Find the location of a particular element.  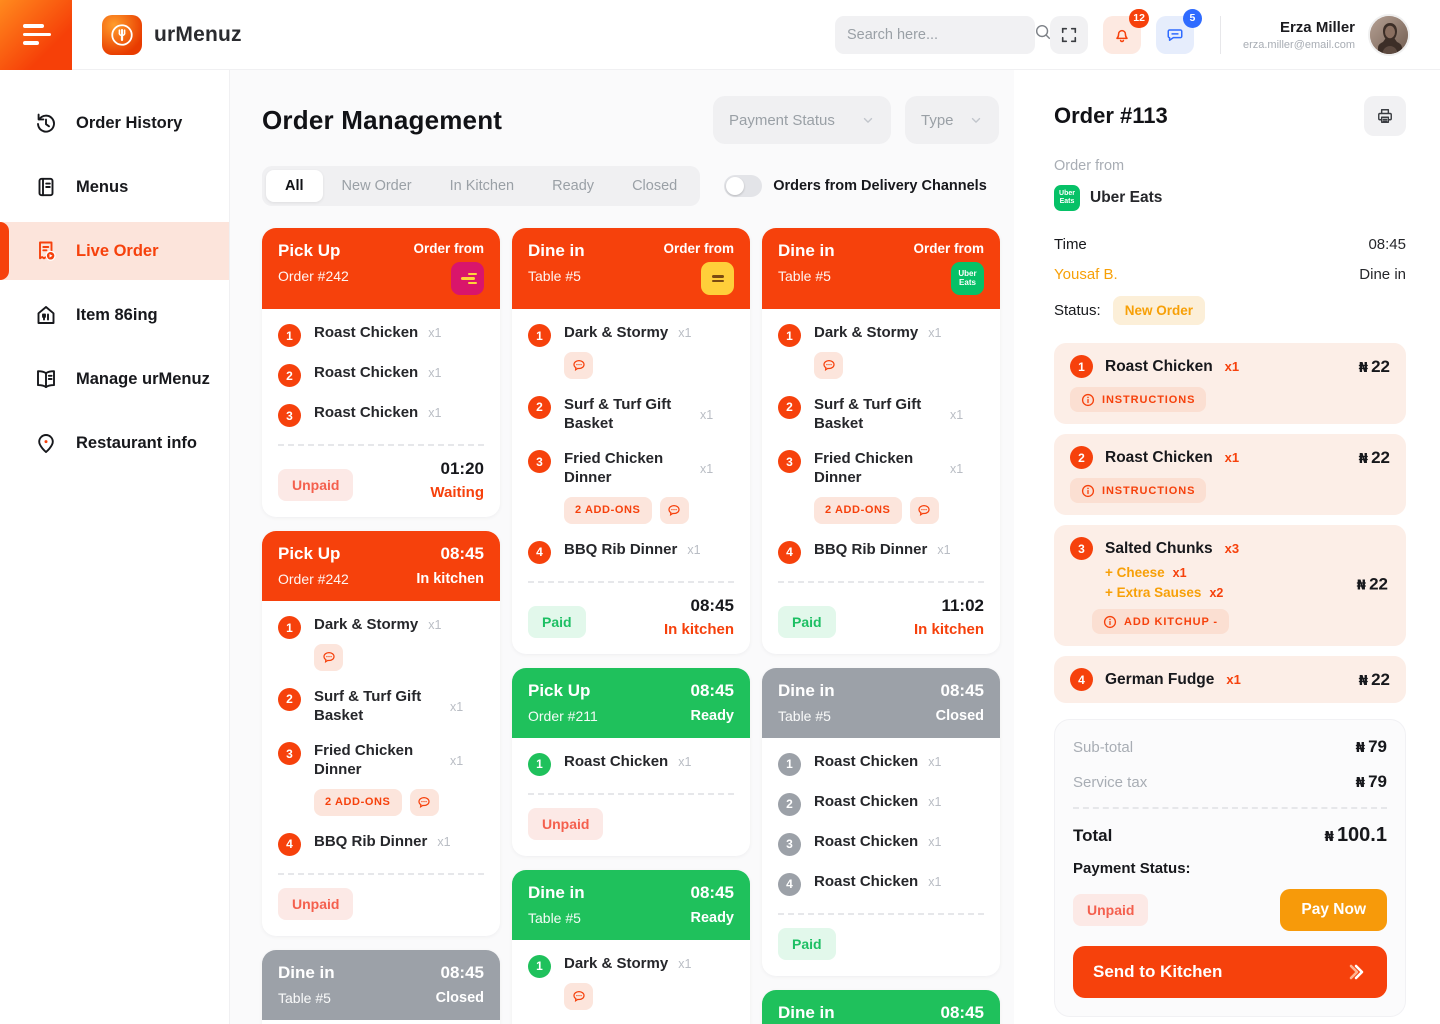

item-main: BBQ Rib Dinner x1 is located at coordinates (899, 550).